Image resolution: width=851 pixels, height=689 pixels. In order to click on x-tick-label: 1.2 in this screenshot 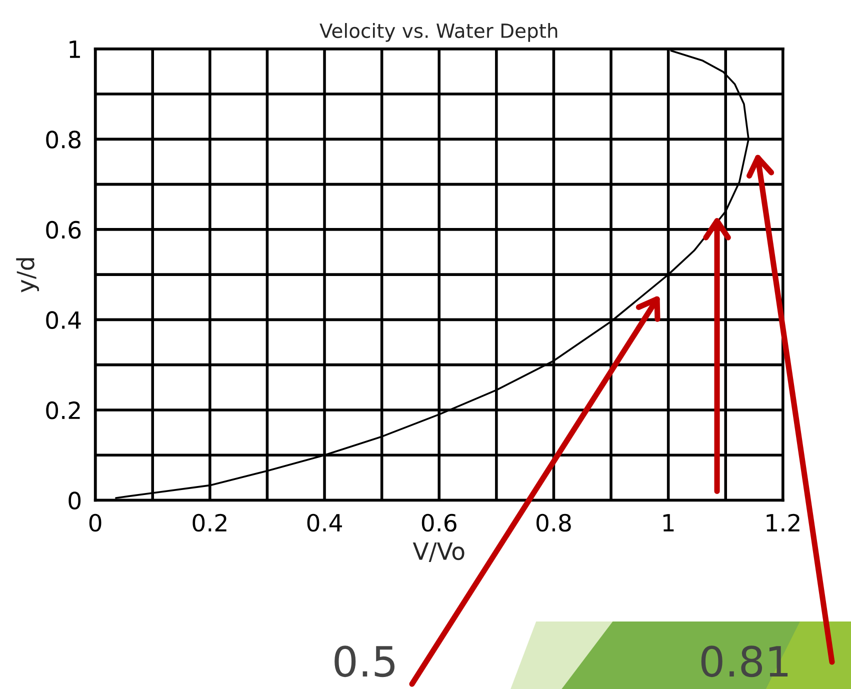, I will do `click(783, 523)`.